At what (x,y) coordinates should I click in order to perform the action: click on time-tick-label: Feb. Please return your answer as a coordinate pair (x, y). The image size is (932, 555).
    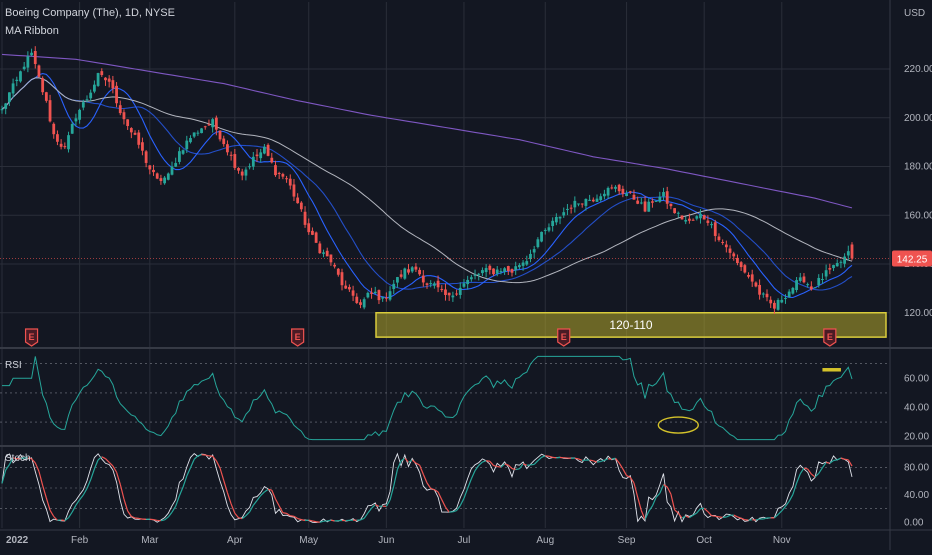
    Looking at the image, I should click on (80, 540).